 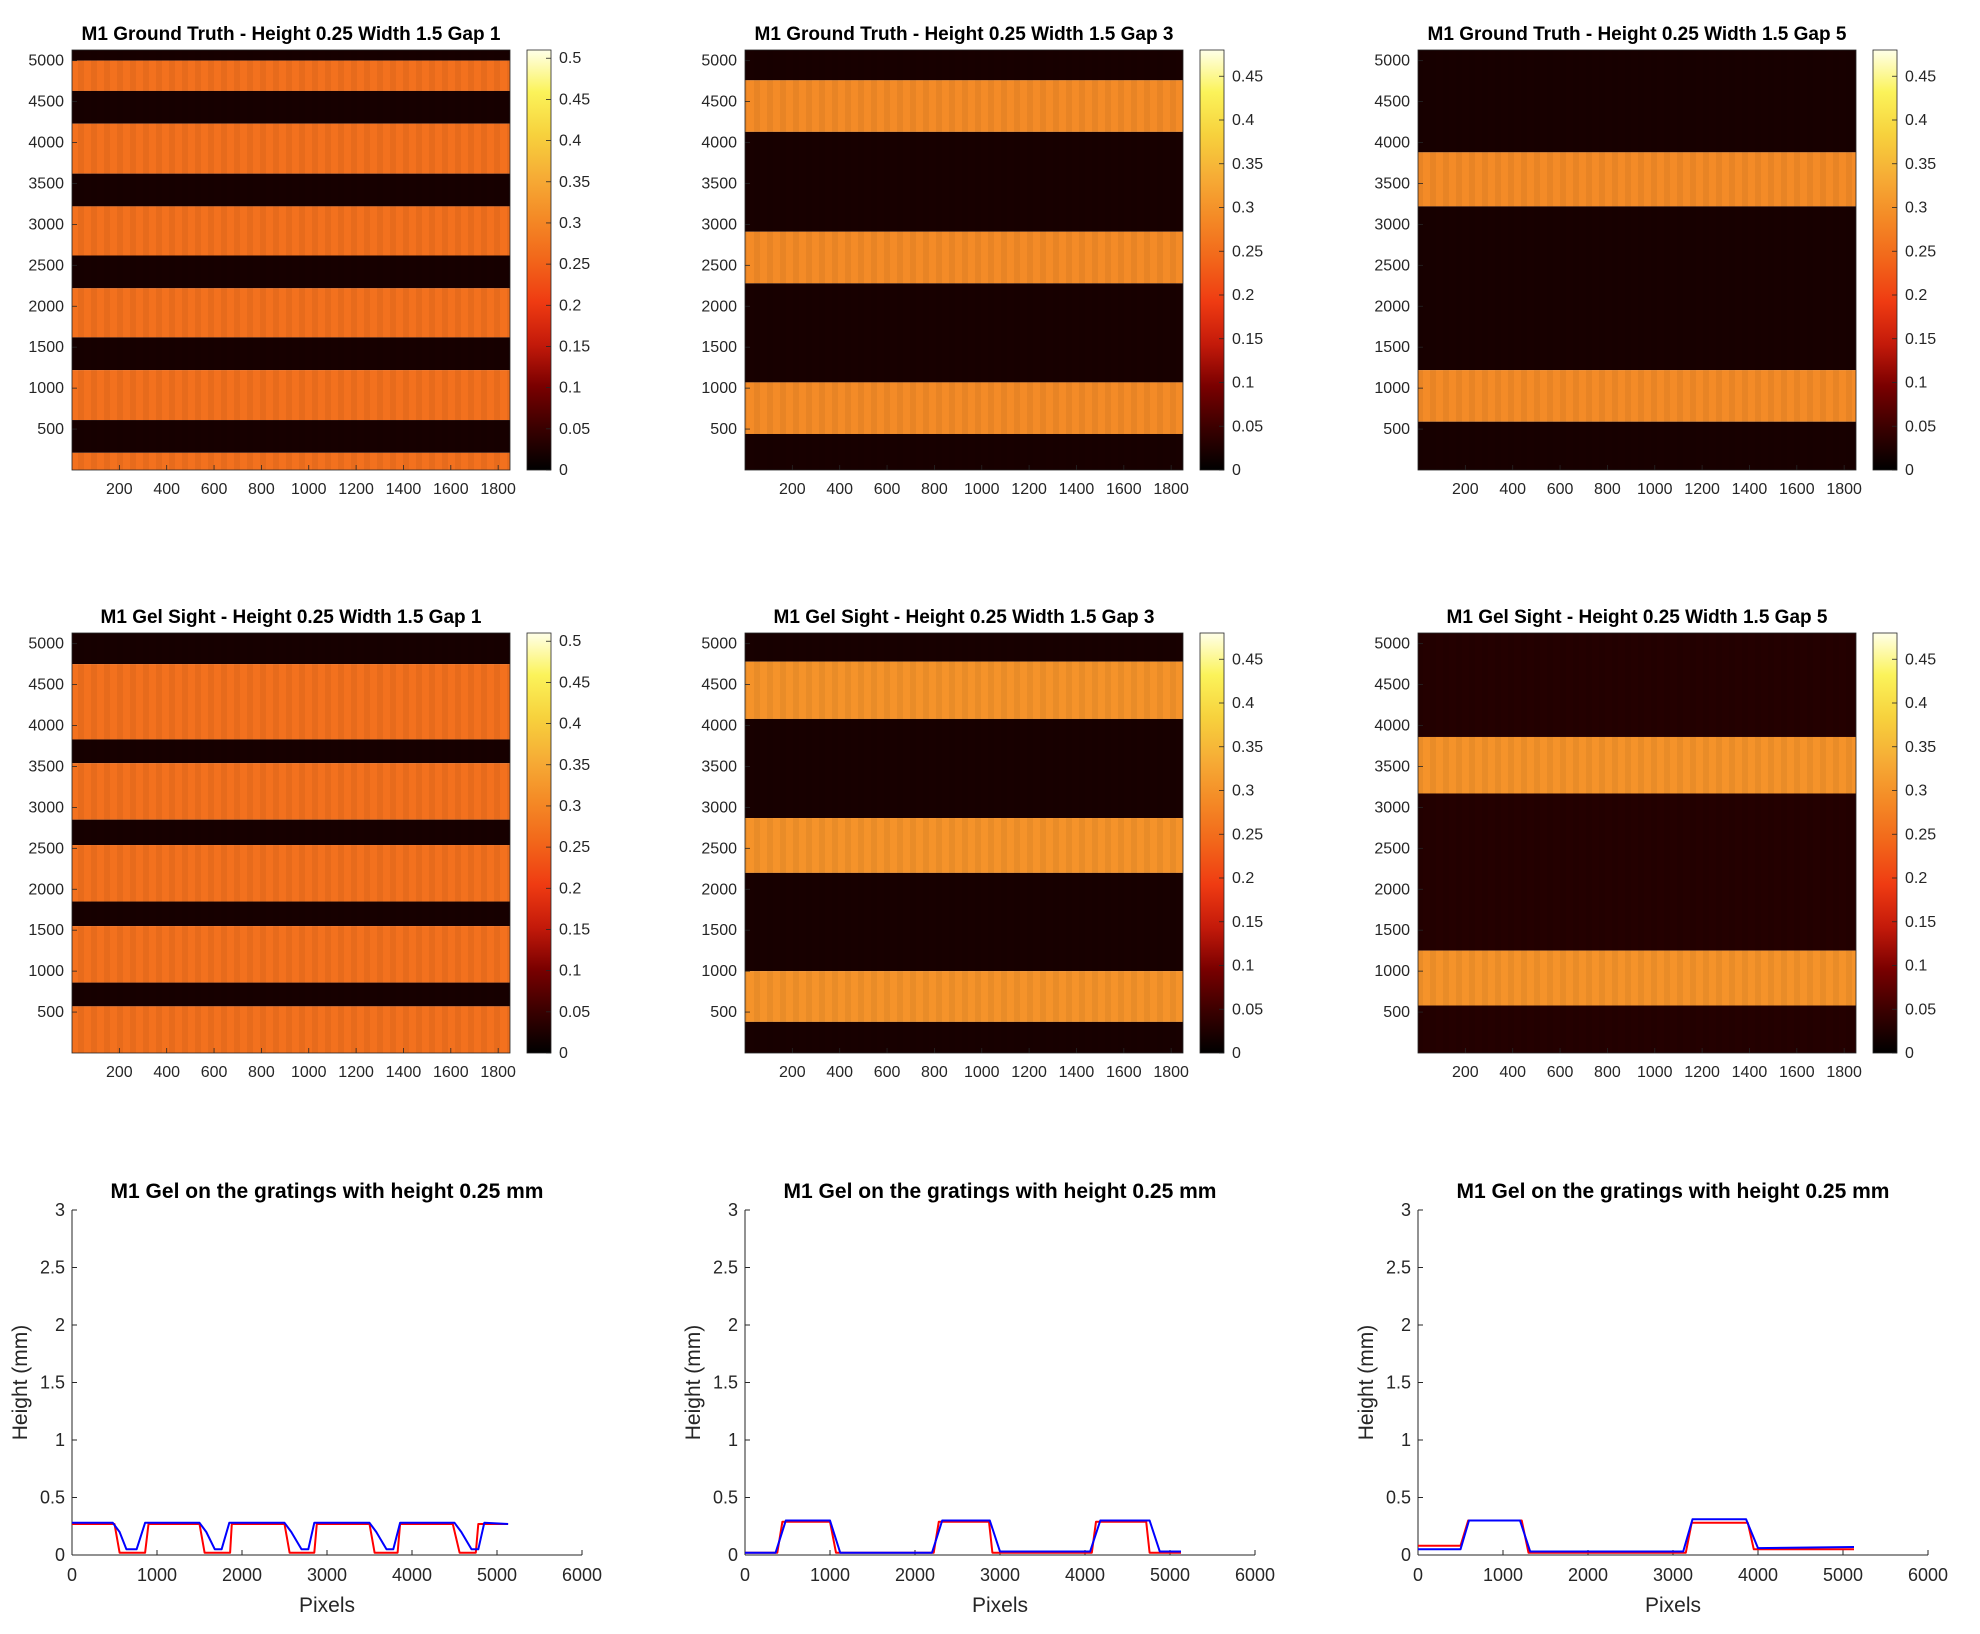 I want to click on x-tick-label: 1600, so click(x=1124, y=489).